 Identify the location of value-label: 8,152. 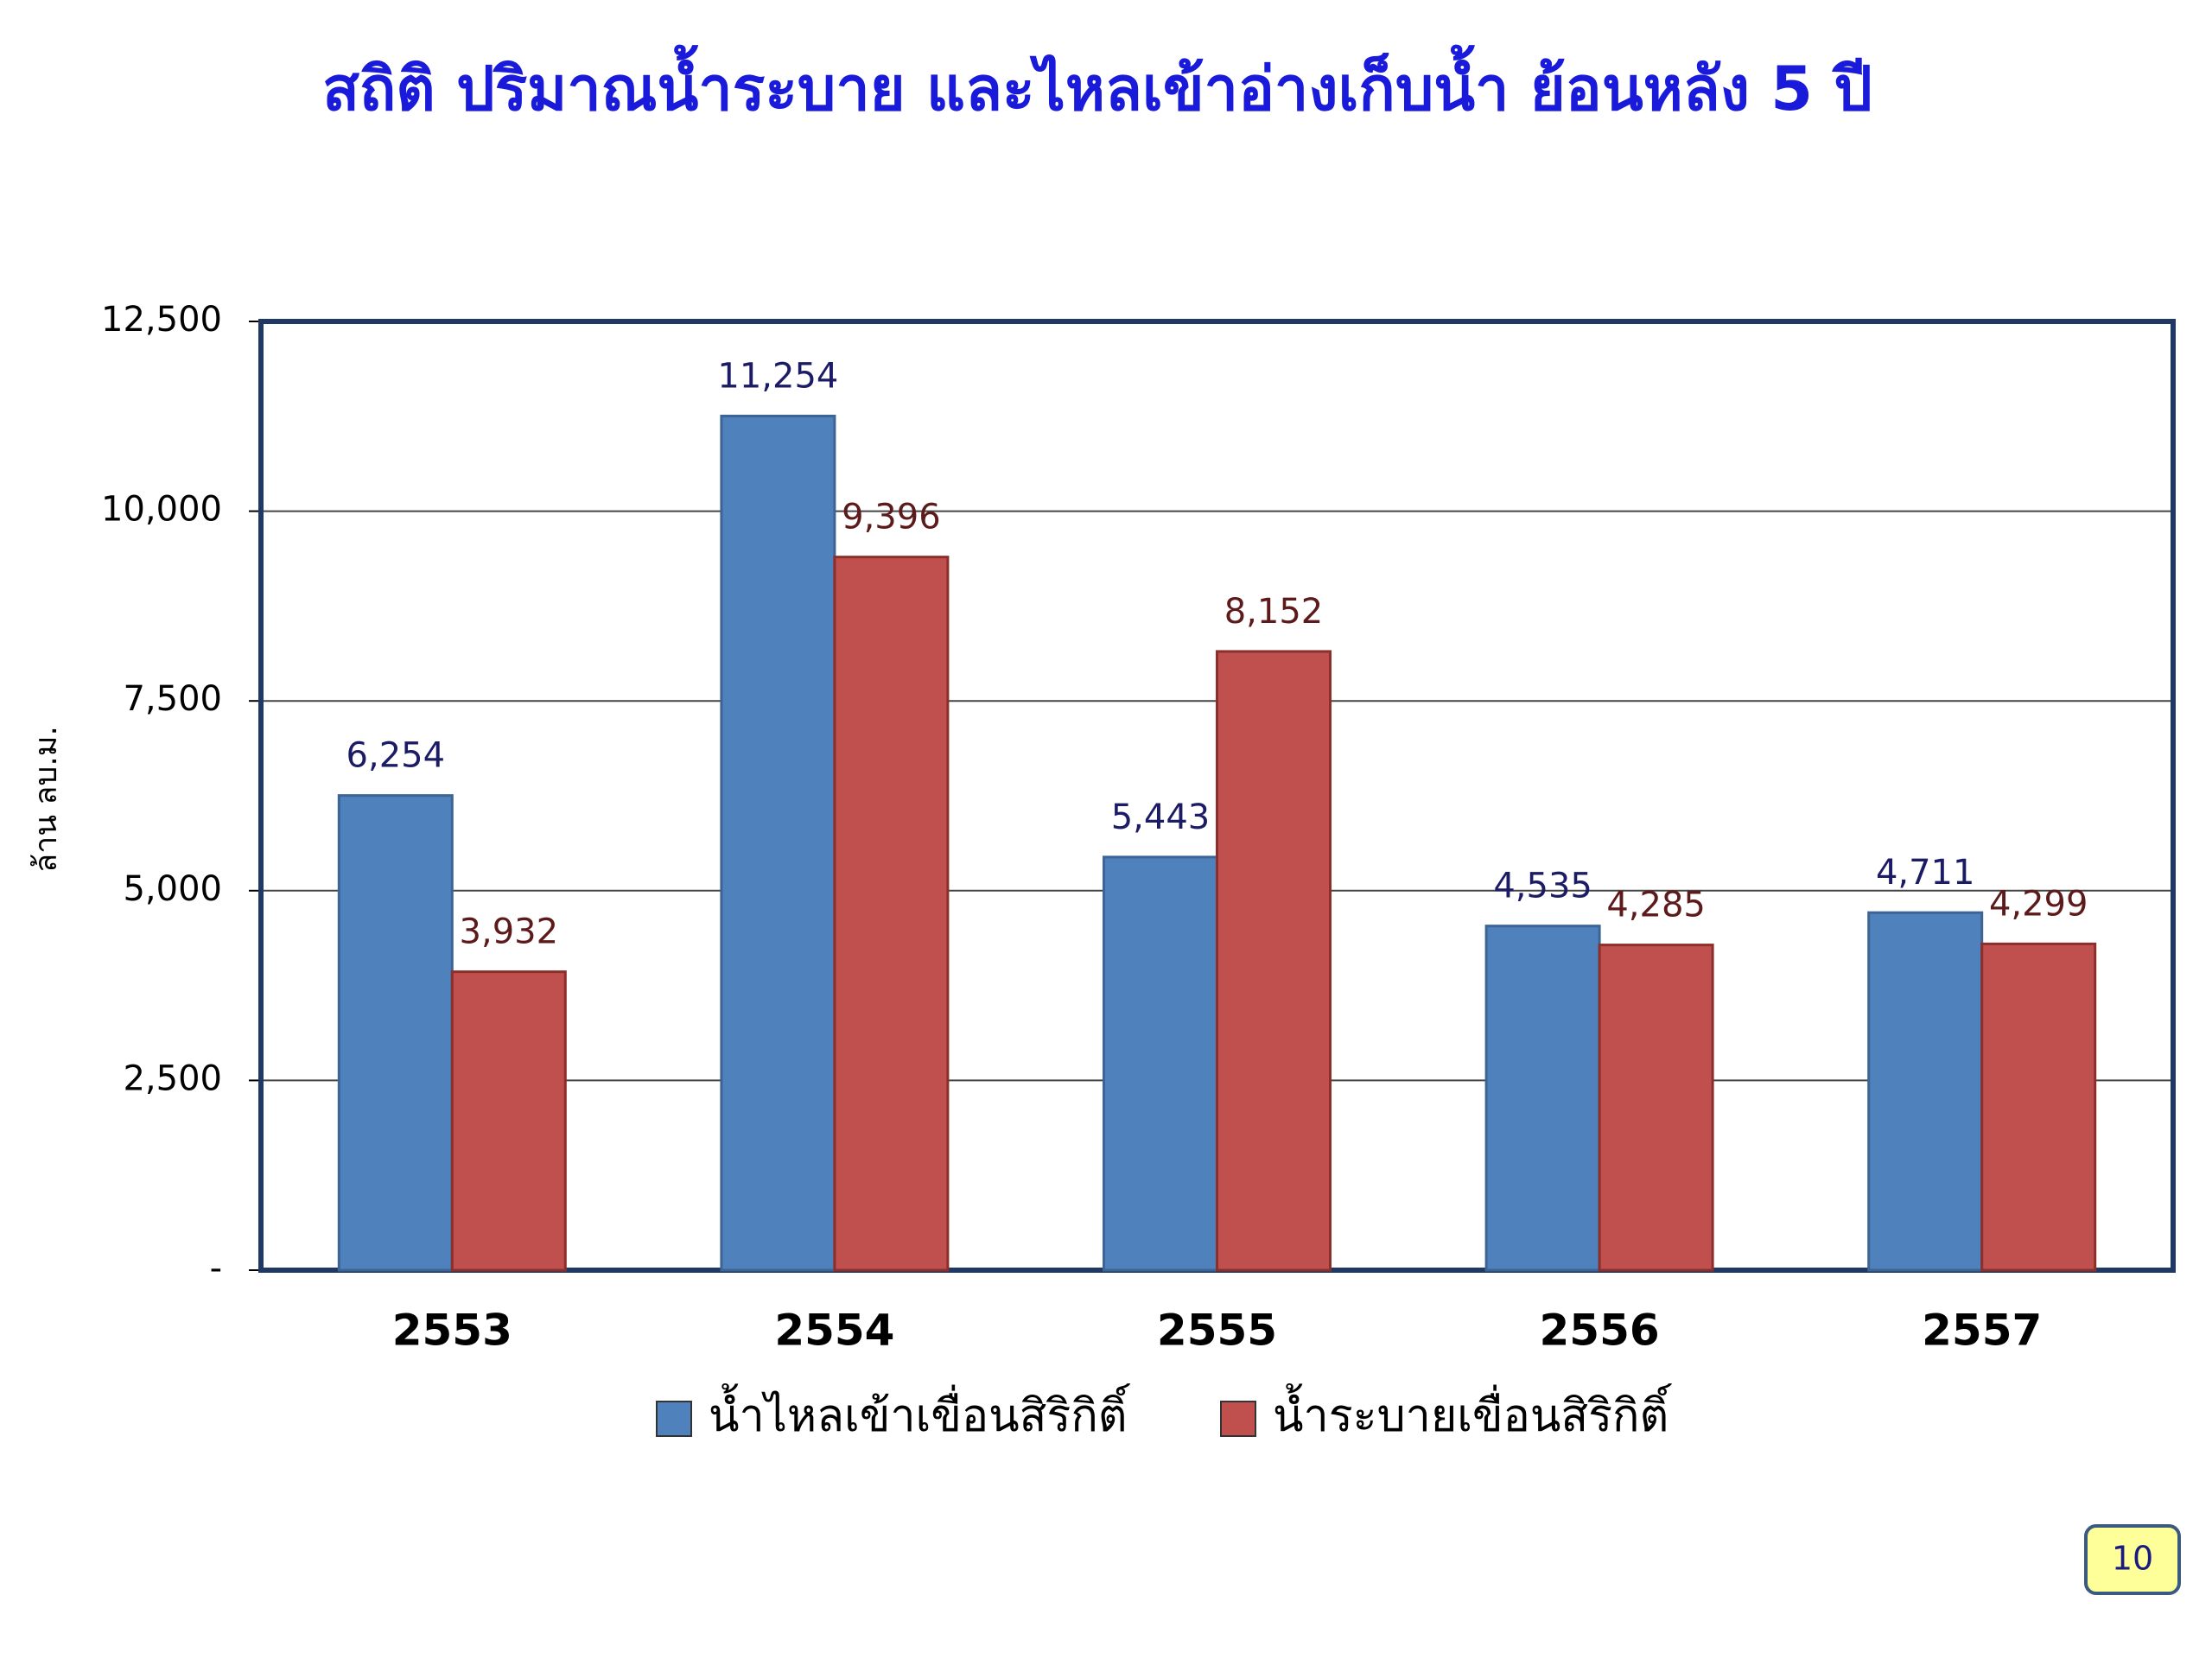
(1274, 612).